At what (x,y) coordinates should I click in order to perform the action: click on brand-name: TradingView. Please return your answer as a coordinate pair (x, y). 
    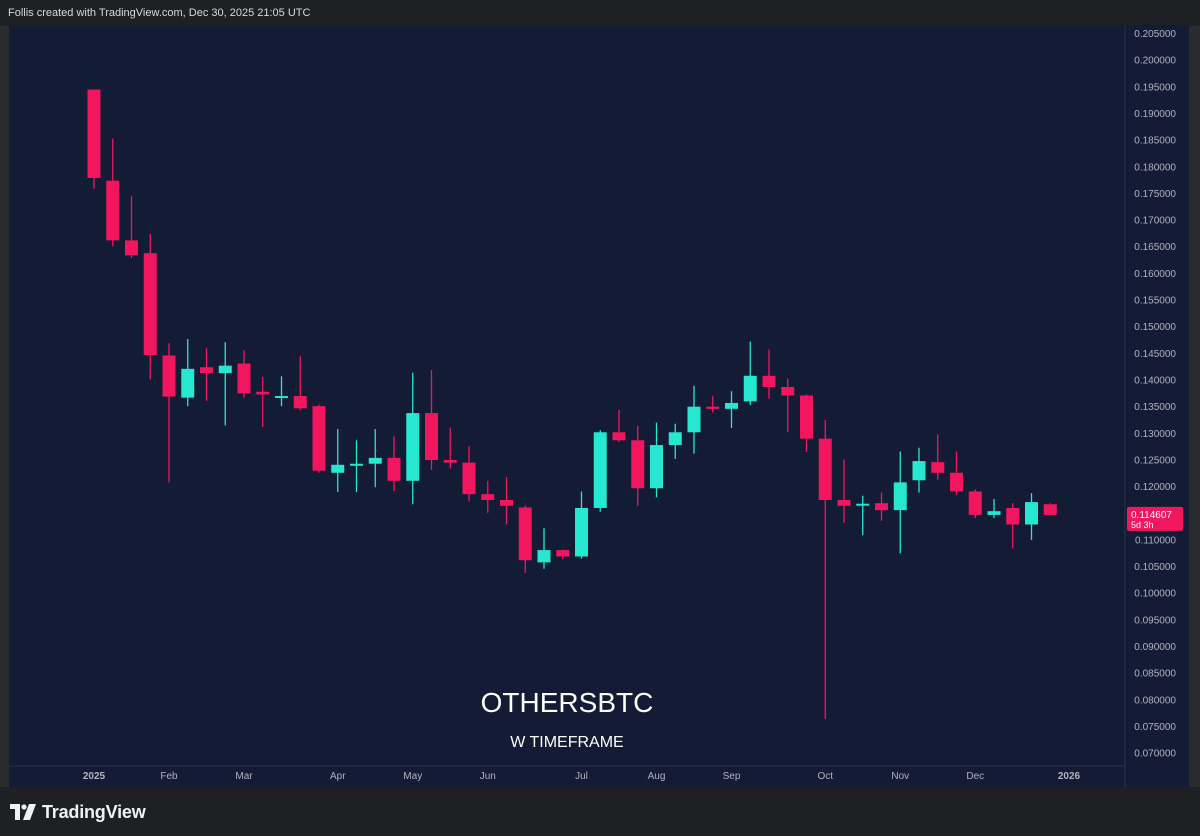
    Looking at the image, I should click on (94, 811).